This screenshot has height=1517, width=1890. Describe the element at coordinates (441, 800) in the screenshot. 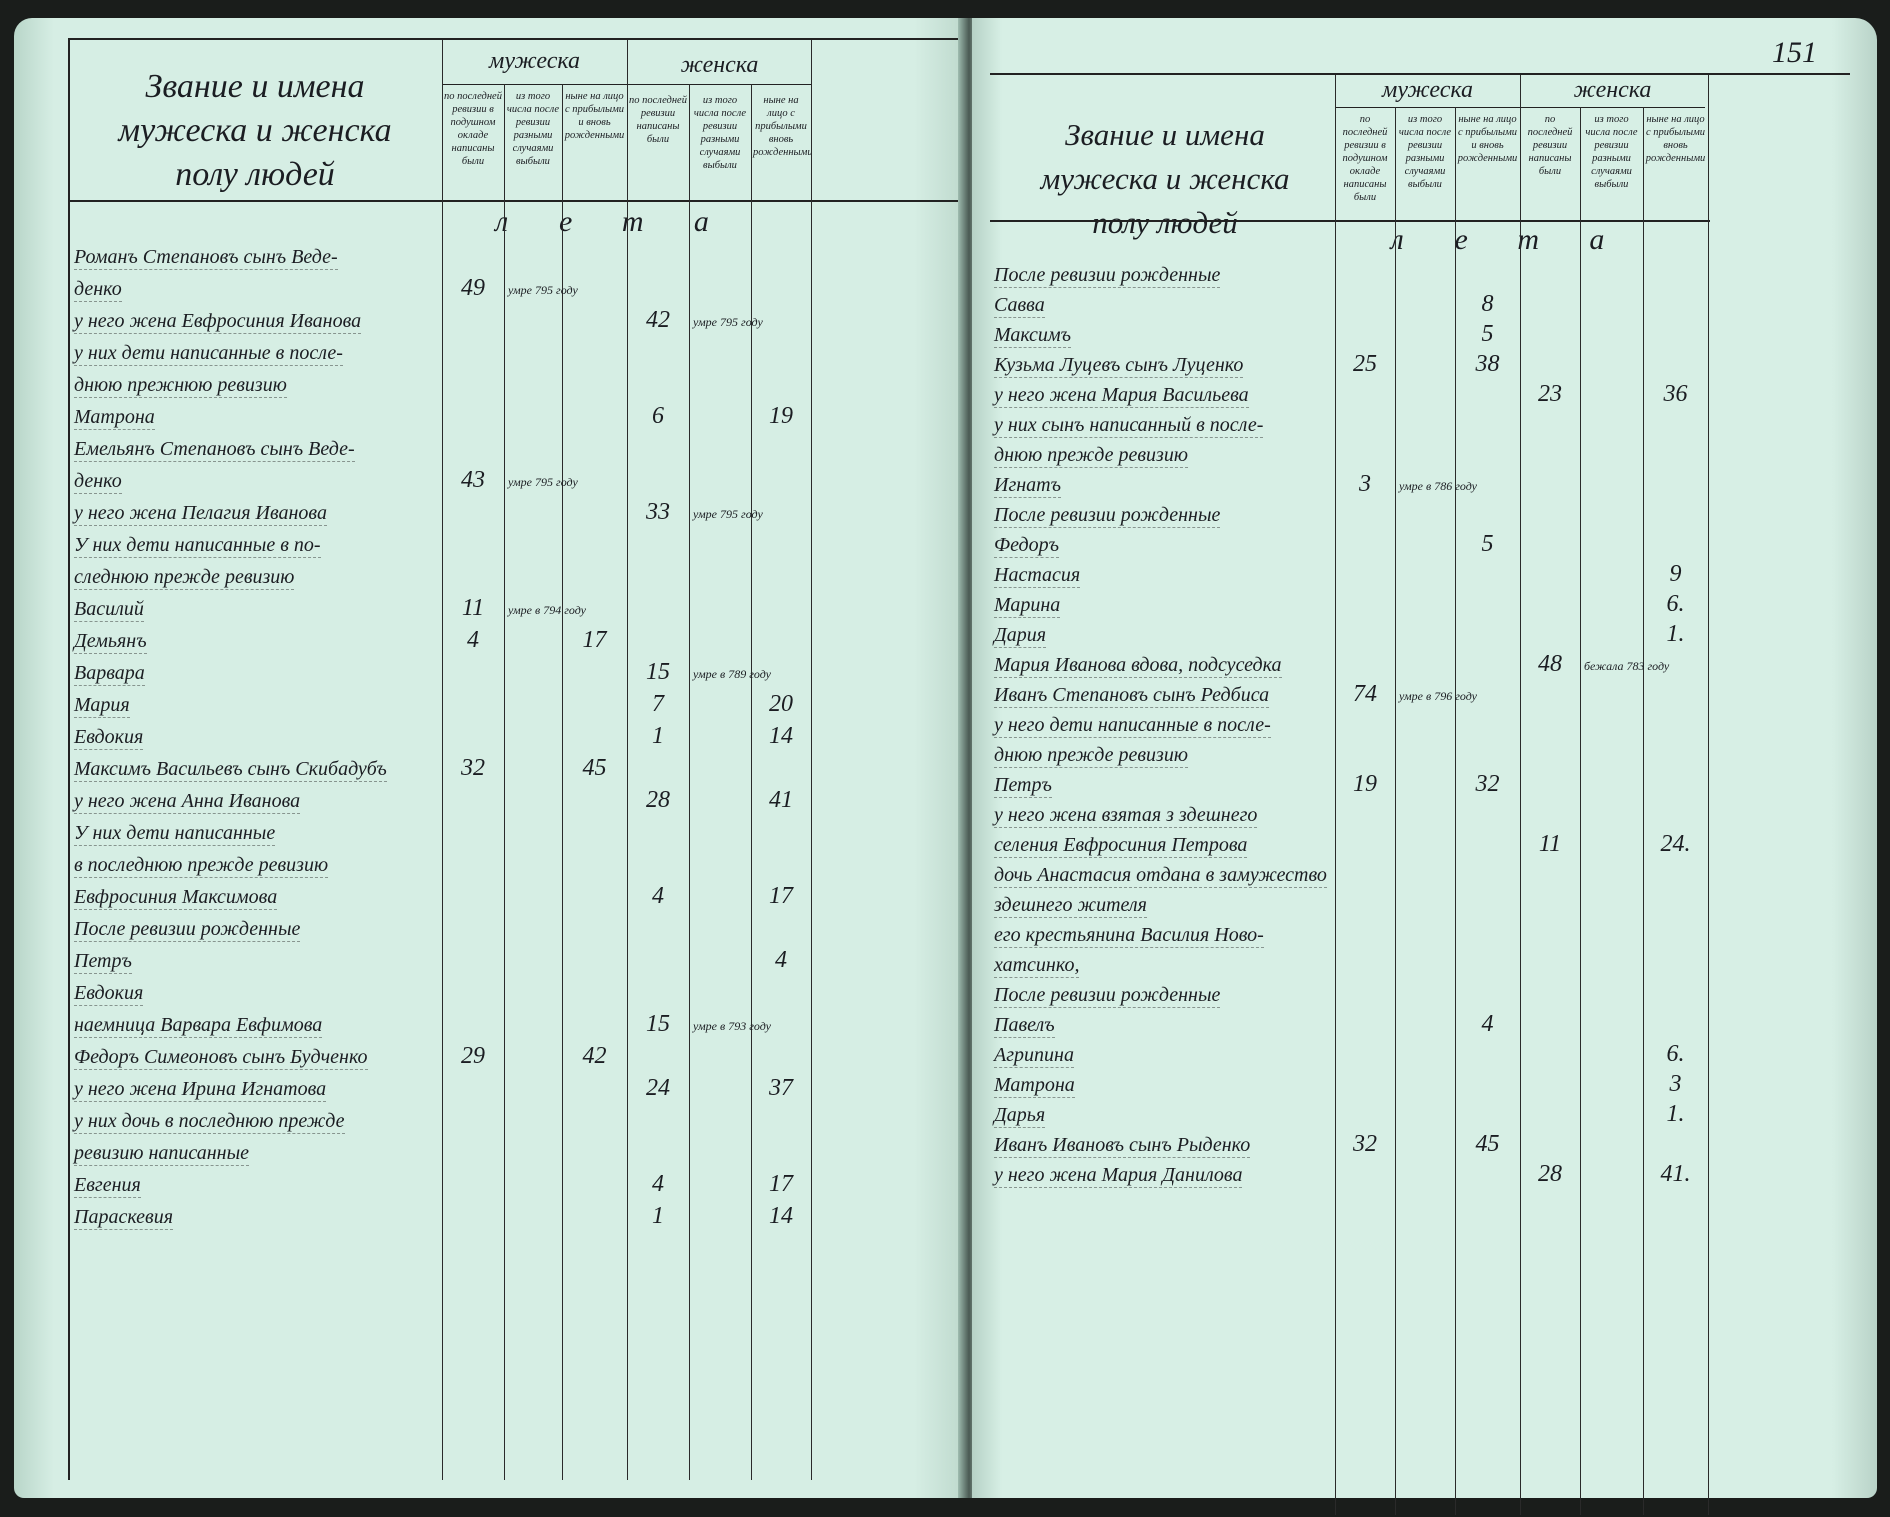

I see `table-row: у него жена Анна Иванова 28 41` at that location.